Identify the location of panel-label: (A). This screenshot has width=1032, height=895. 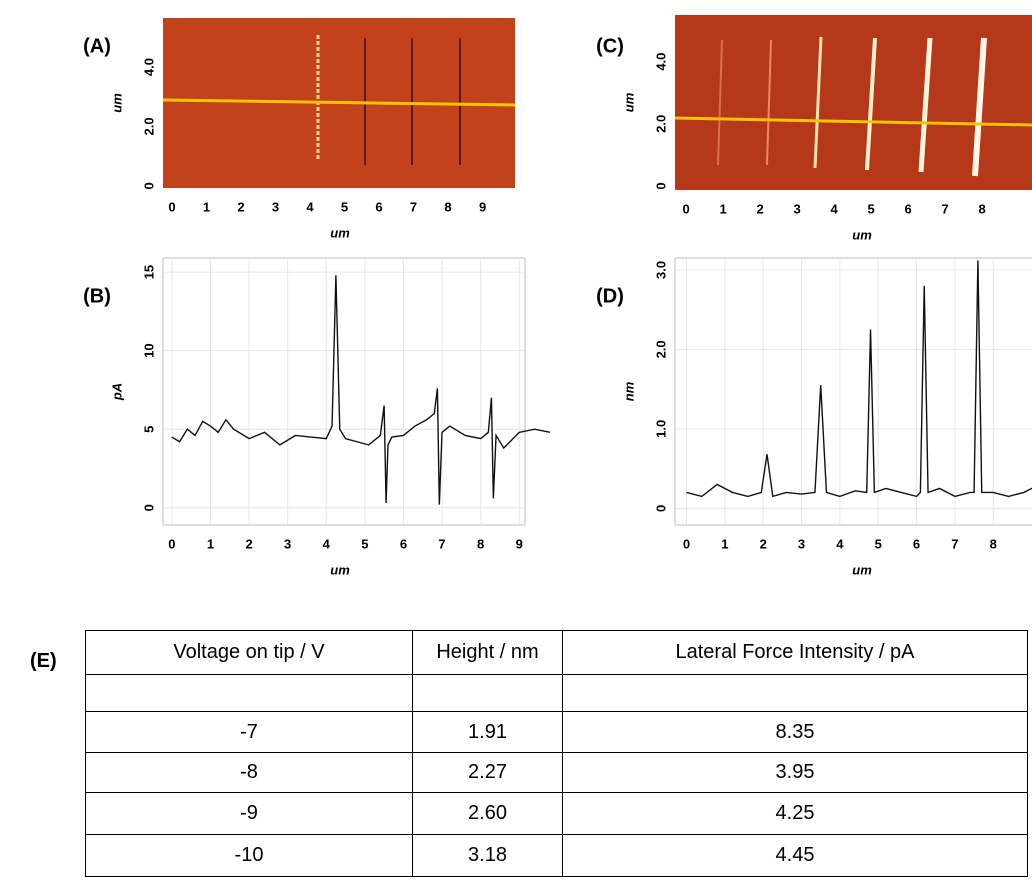
(97, 46).